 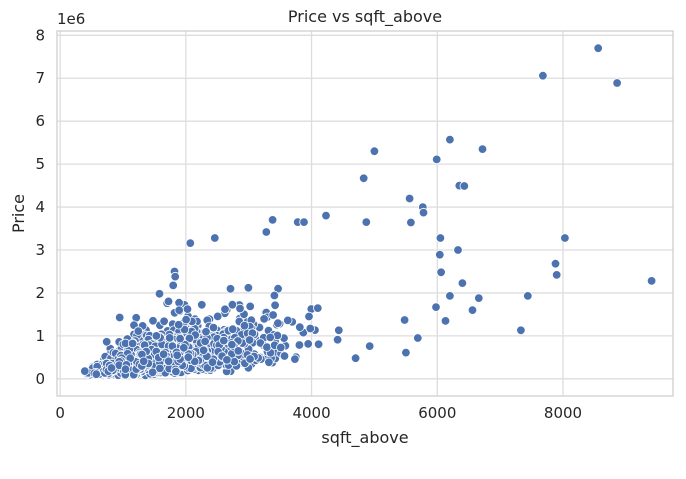 What do you see at coordinates (40, 164) in the screenshot?
I see `y-tick-label: 5` at bounding box center [40, 164].